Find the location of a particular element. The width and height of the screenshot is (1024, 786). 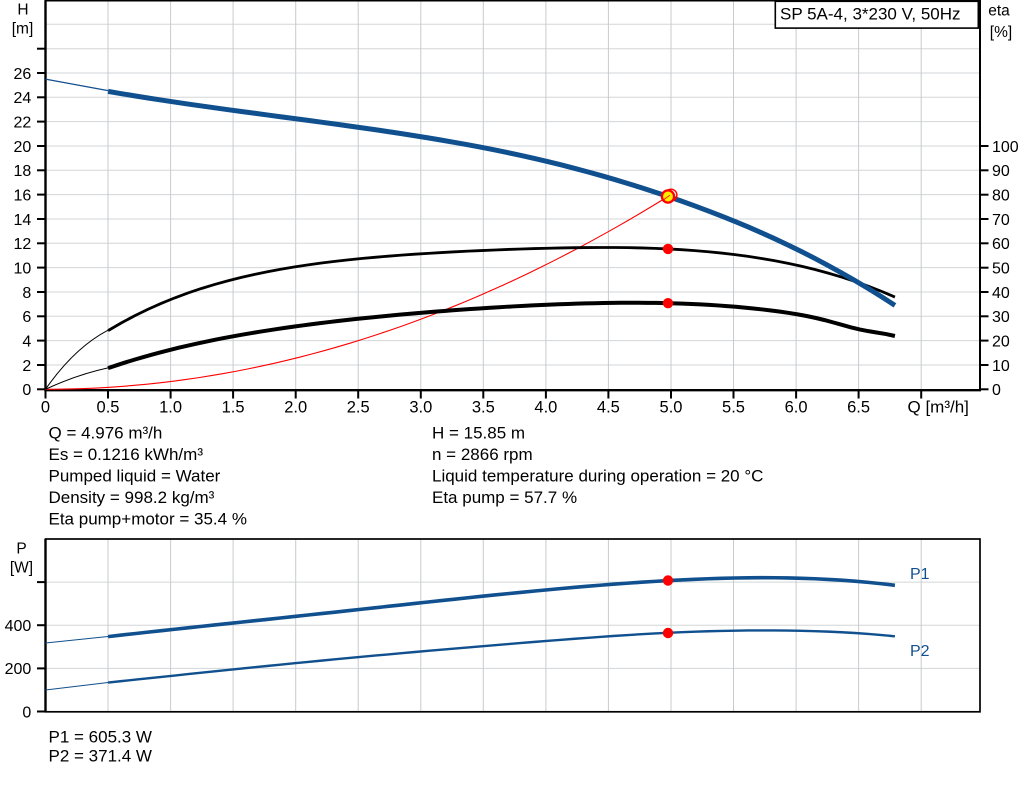

svg-text: 200 is located at coordinates (18, 669).